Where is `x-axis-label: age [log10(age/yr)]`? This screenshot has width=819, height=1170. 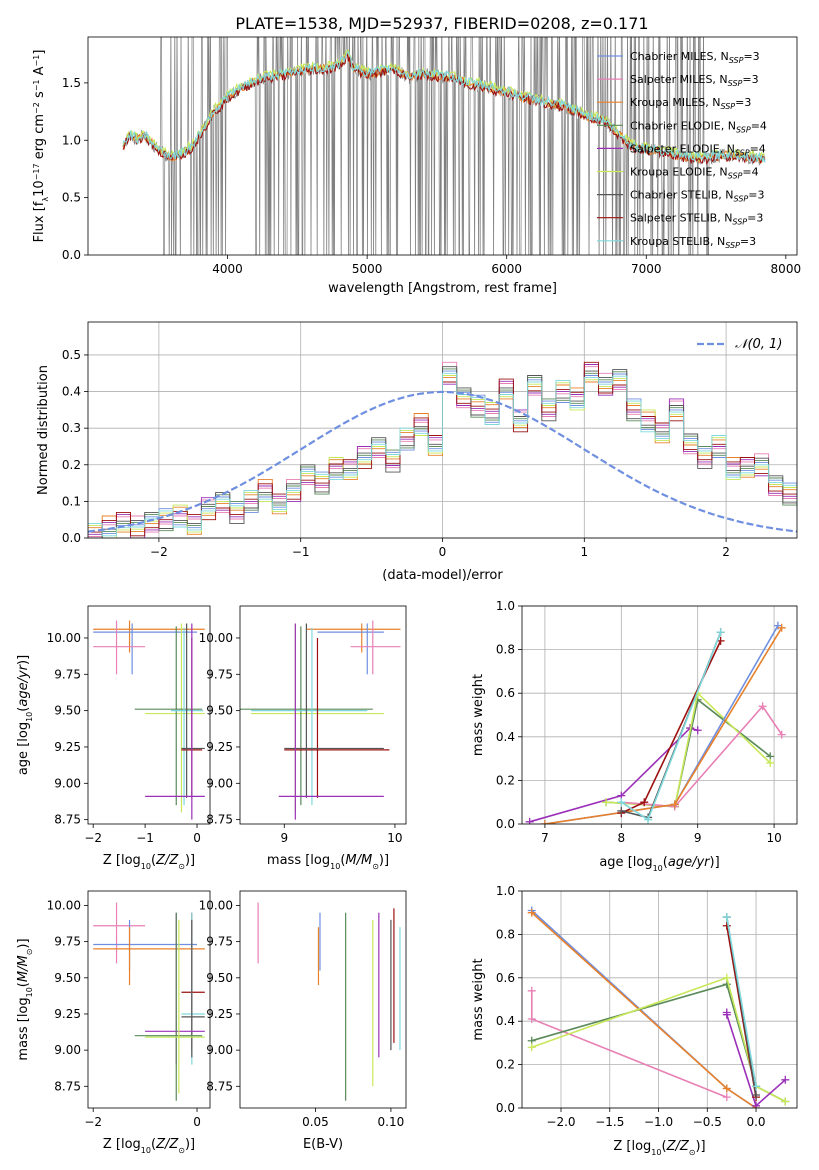
x-axis-label: age [log10(age/yr)] is located at coordinates (659, 864).